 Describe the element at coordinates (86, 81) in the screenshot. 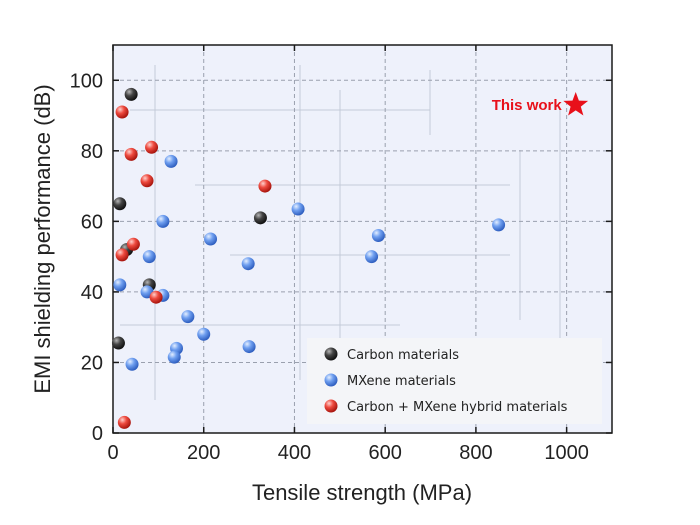

I see `y-tick-label: 100` at that location.